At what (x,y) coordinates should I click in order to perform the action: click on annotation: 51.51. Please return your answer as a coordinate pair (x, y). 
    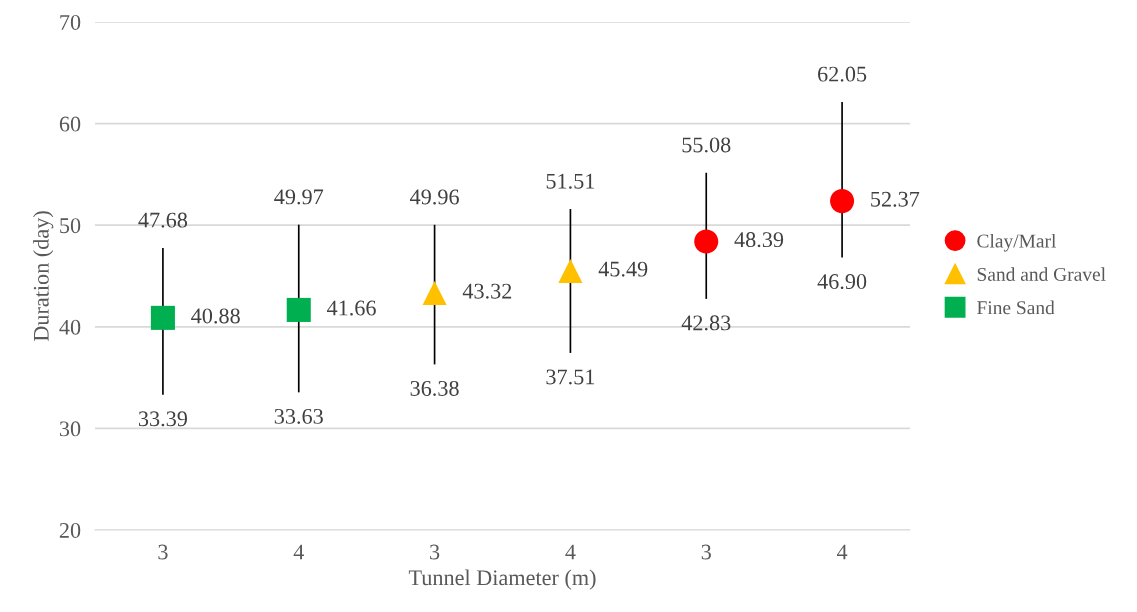
    Looking at the image, I should click on (570, 181).